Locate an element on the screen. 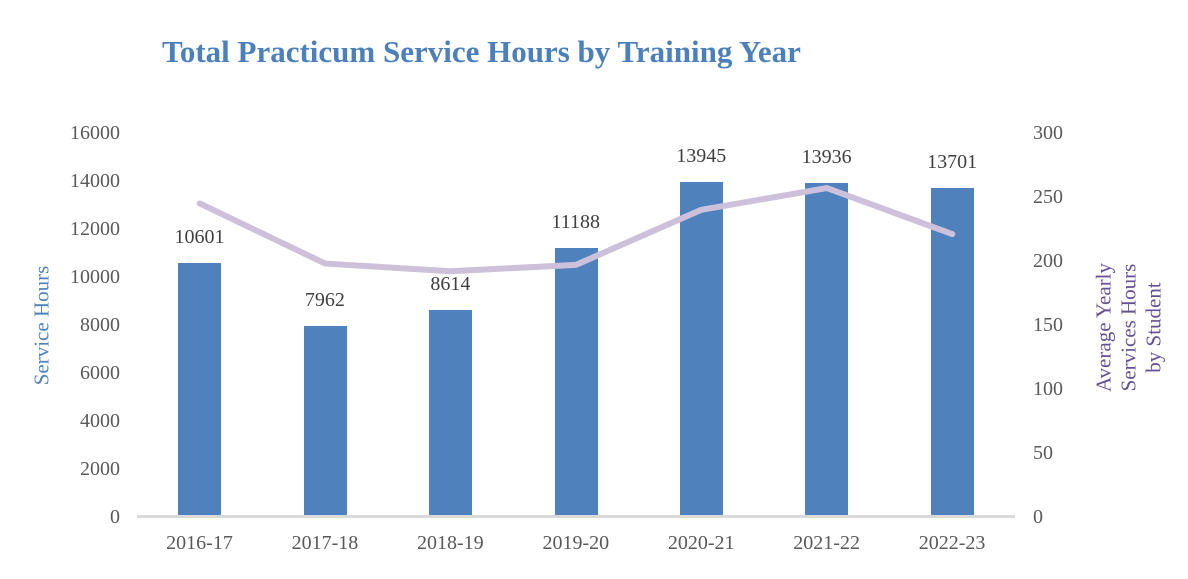 Image resolution: width=1188 pixels, height=579 pixels. left-y-tick-4000: 4000 is located at coordinates (100, 421).